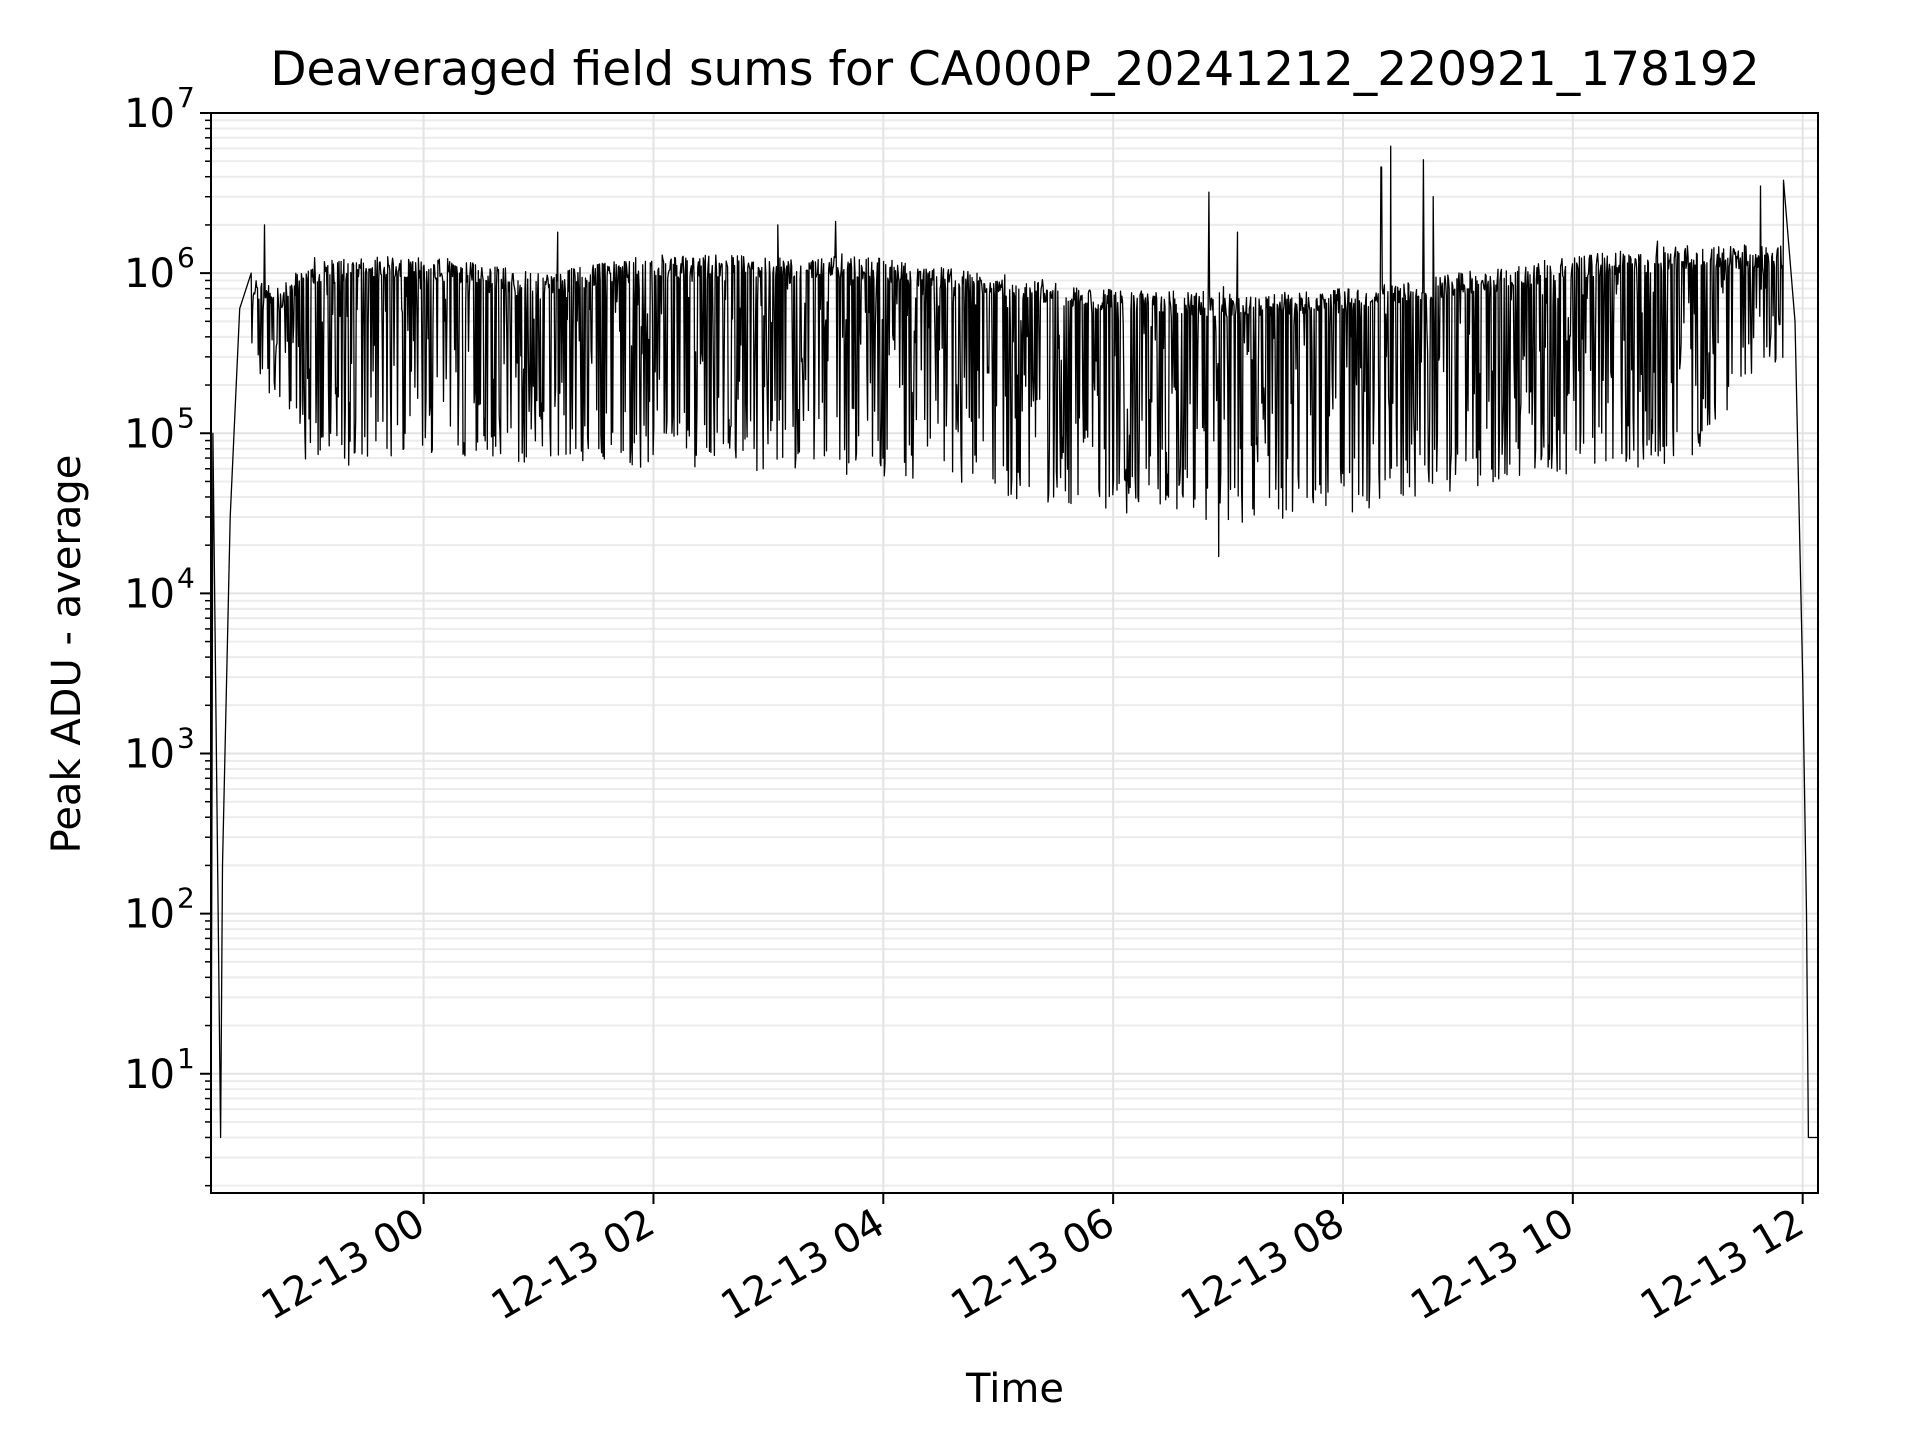  Describe the element at coordinates (186, 1058) in the screenshot. I see `y-tick-exponent: 1` at that location.